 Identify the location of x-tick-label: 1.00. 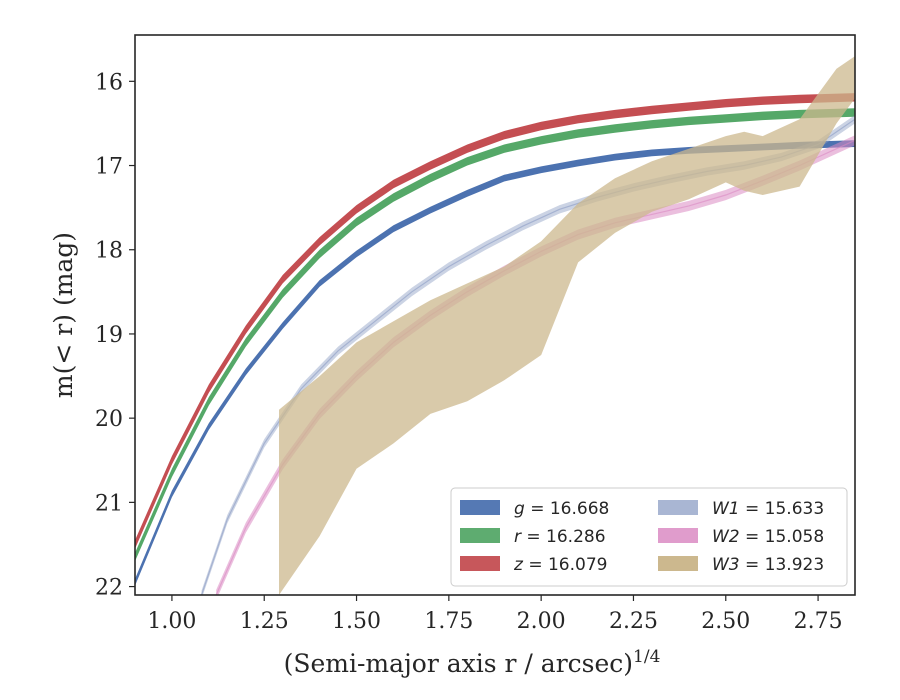
(171, 621).